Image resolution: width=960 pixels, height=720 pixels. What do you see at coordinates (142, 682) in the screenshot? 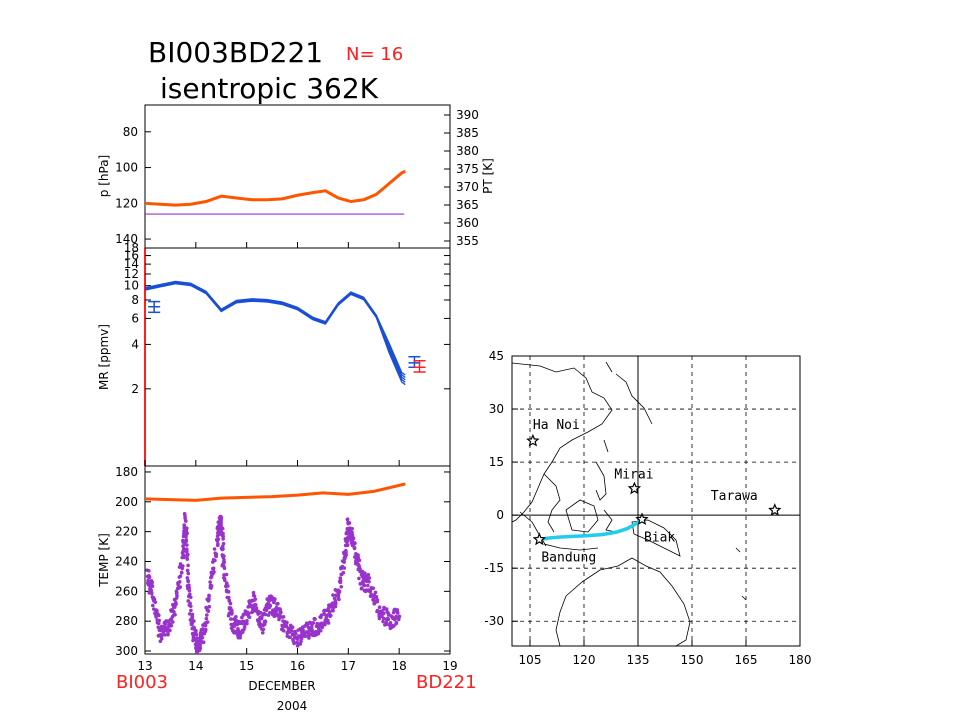
I see `start-station-label: BI003` at bounding box center [142, 682].